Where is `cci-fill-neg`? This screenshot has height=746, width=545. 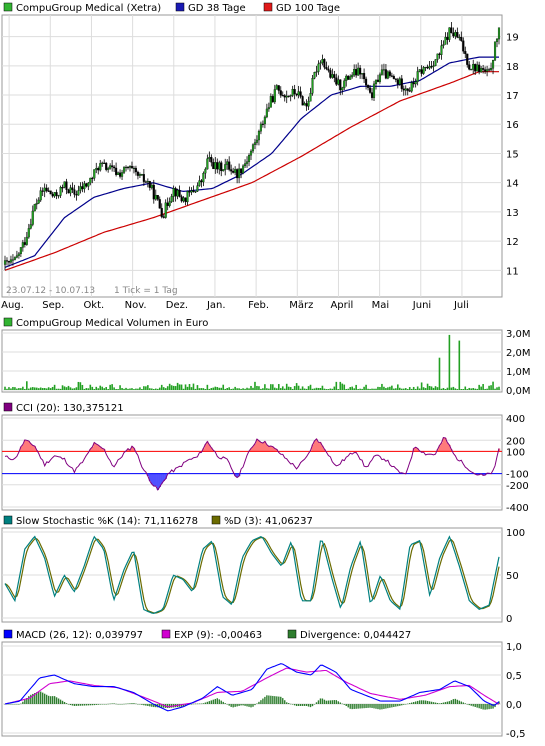
cci-fill-neg is located at coordinates (154, 480).